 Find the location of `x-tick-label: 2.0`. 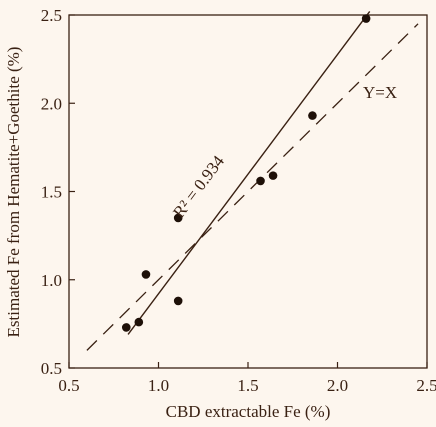

x-tick-label: 2.0 is located at coordinates (337, 385).